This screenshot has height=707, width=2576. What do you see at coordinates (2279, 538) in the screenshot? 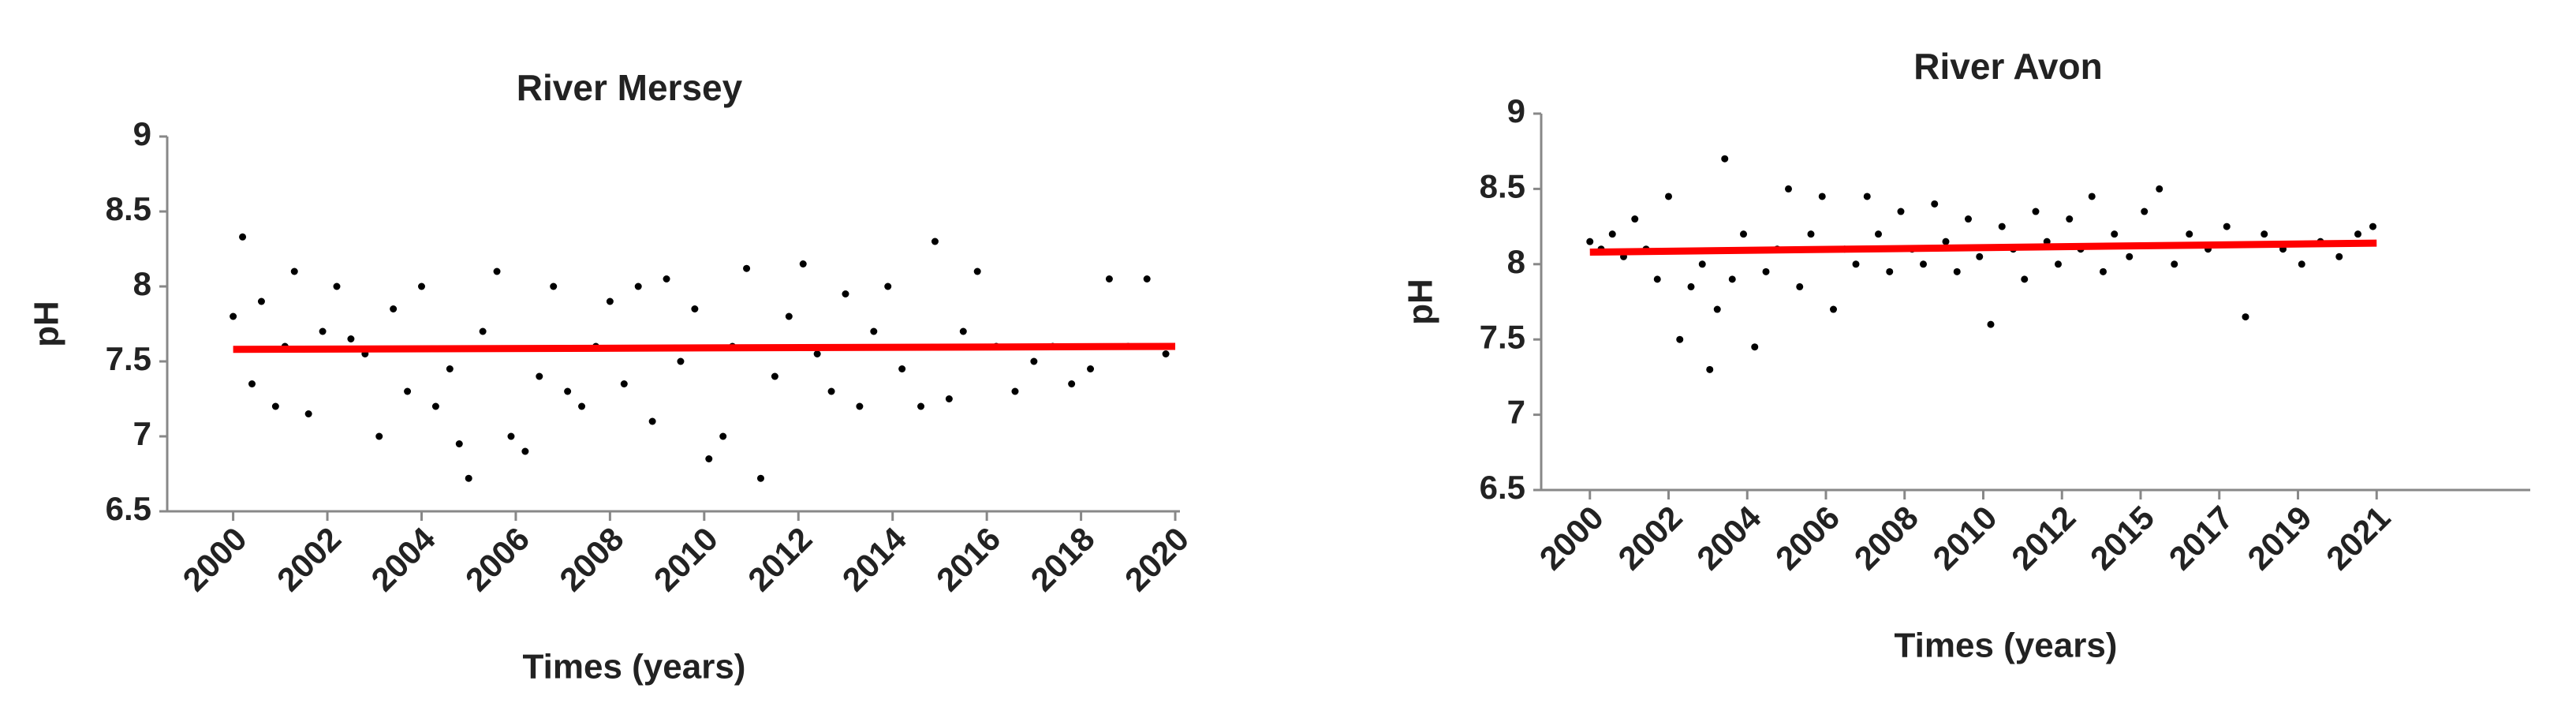
I see `x-tick-label: 2019` at bounding box center [2279, 538].